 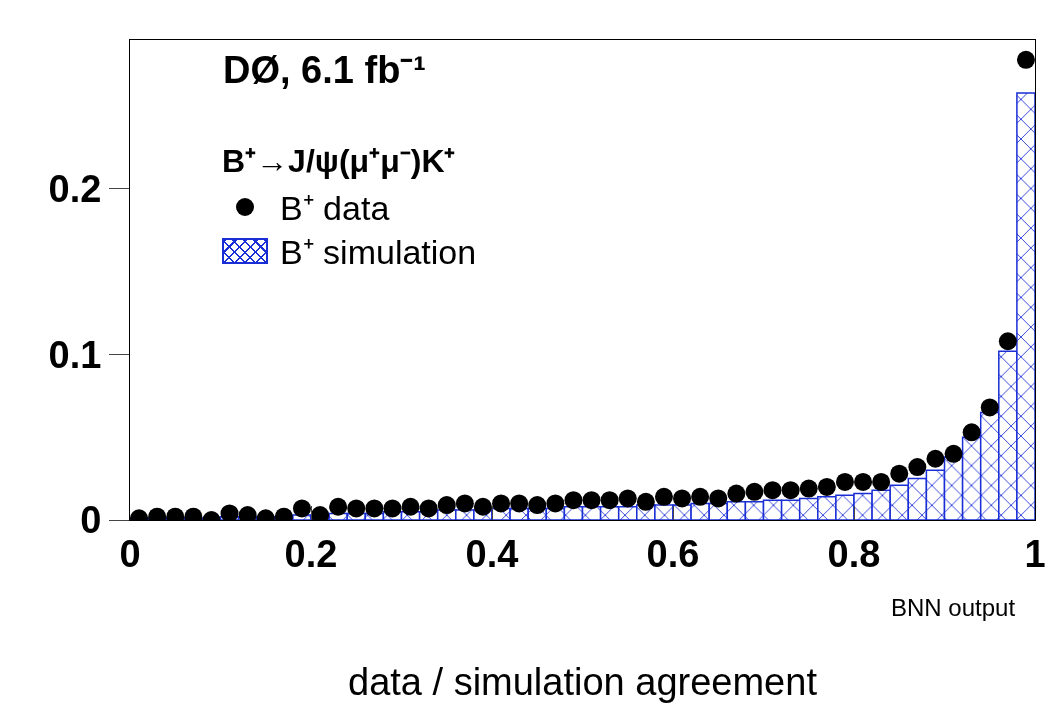 I want to click on y-tick-label: 0, so click(x=91, y=520).